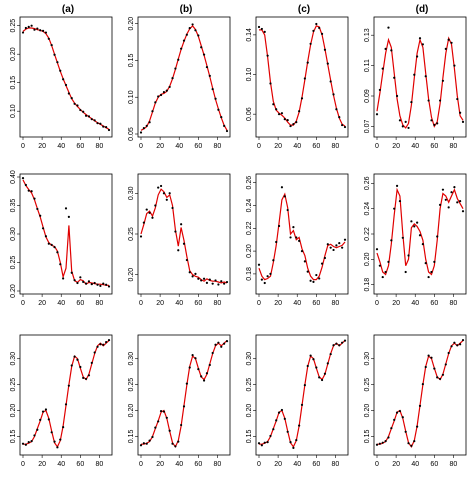 The image size is (474, 479). Describe the element at coordinates (13, 111) in the screenshot. I see `y-tick-label: 0.10` at that location.